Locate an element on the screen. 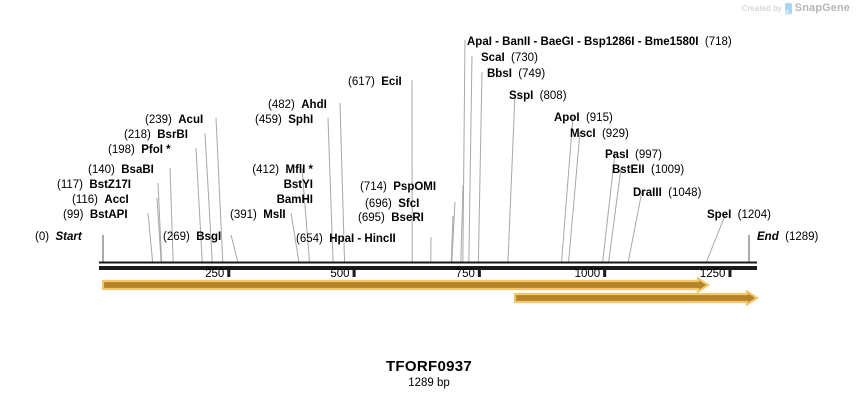  site-position: (1009) is located at coordinates (664, 170).